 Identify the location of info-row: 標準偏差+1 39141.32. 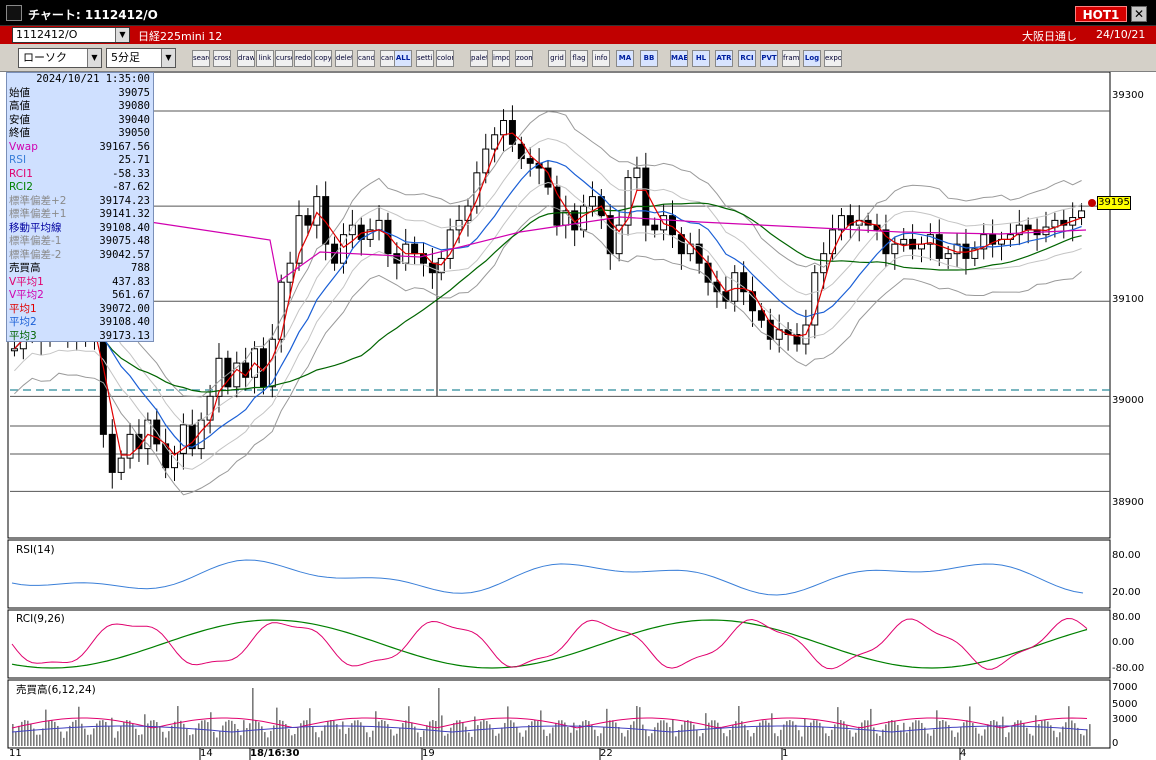
(80, 215).